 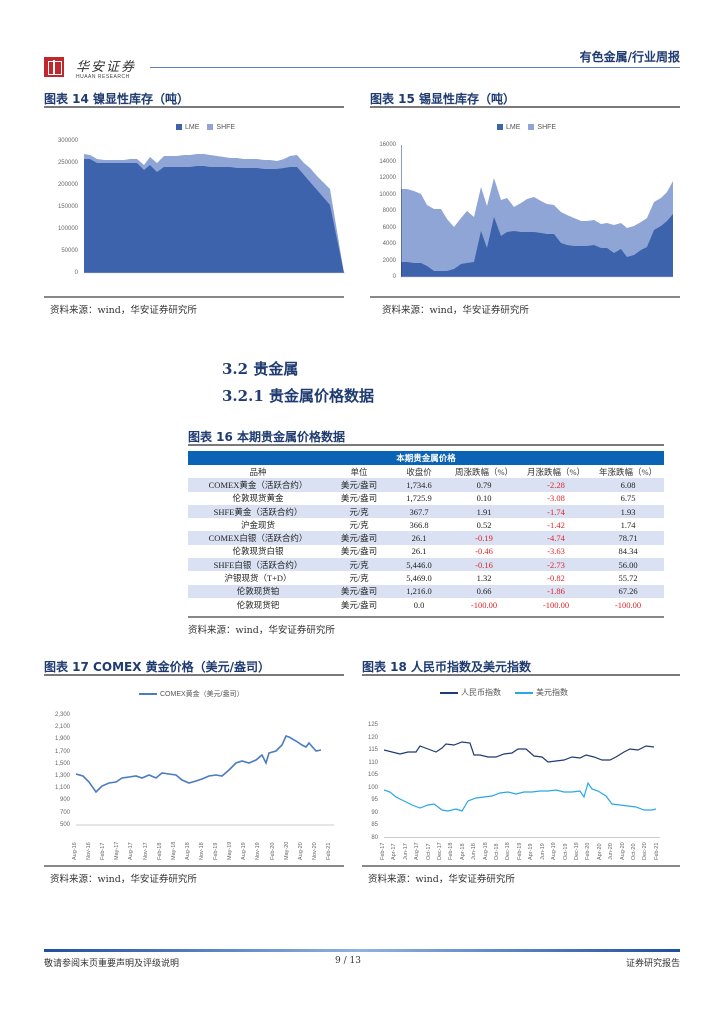 I want to click on subsection-heading-precious-metal-prices: 3.2.1 贵金属价格数据, so click(x=298, y=396).